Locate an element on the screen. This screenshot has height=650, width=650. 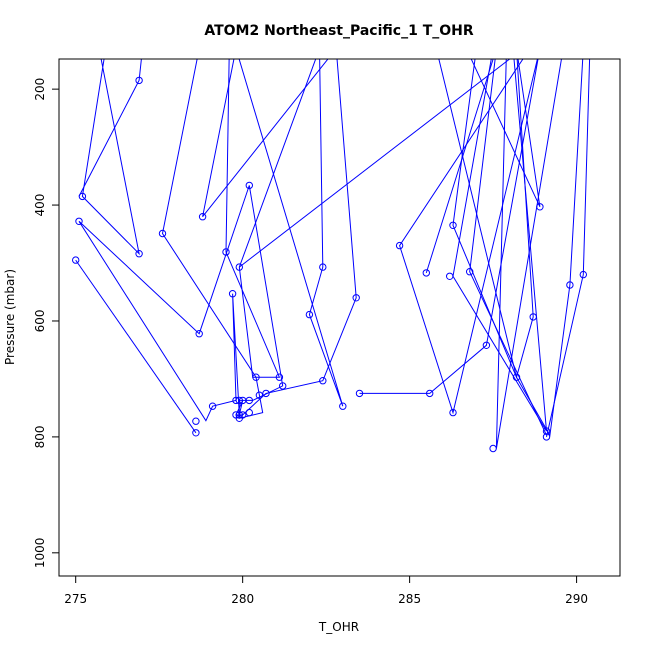
x-tick-label-285: 285 is located at coordinates (409, 599).